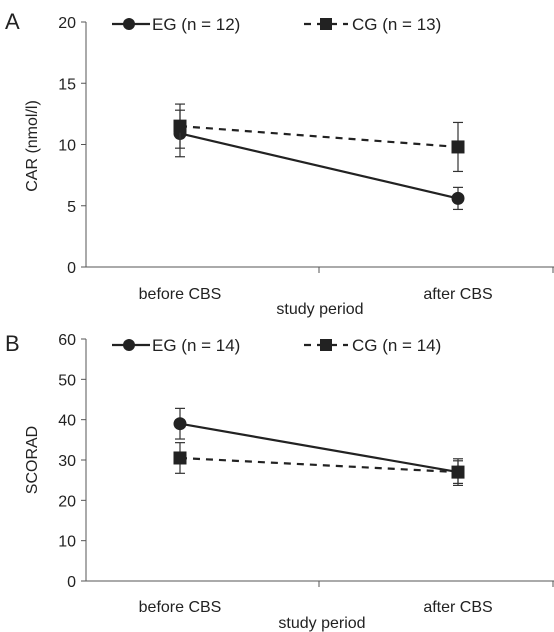 The image size is (554, 632). I want to click on y-tick-label: 60, so click(67, 340).